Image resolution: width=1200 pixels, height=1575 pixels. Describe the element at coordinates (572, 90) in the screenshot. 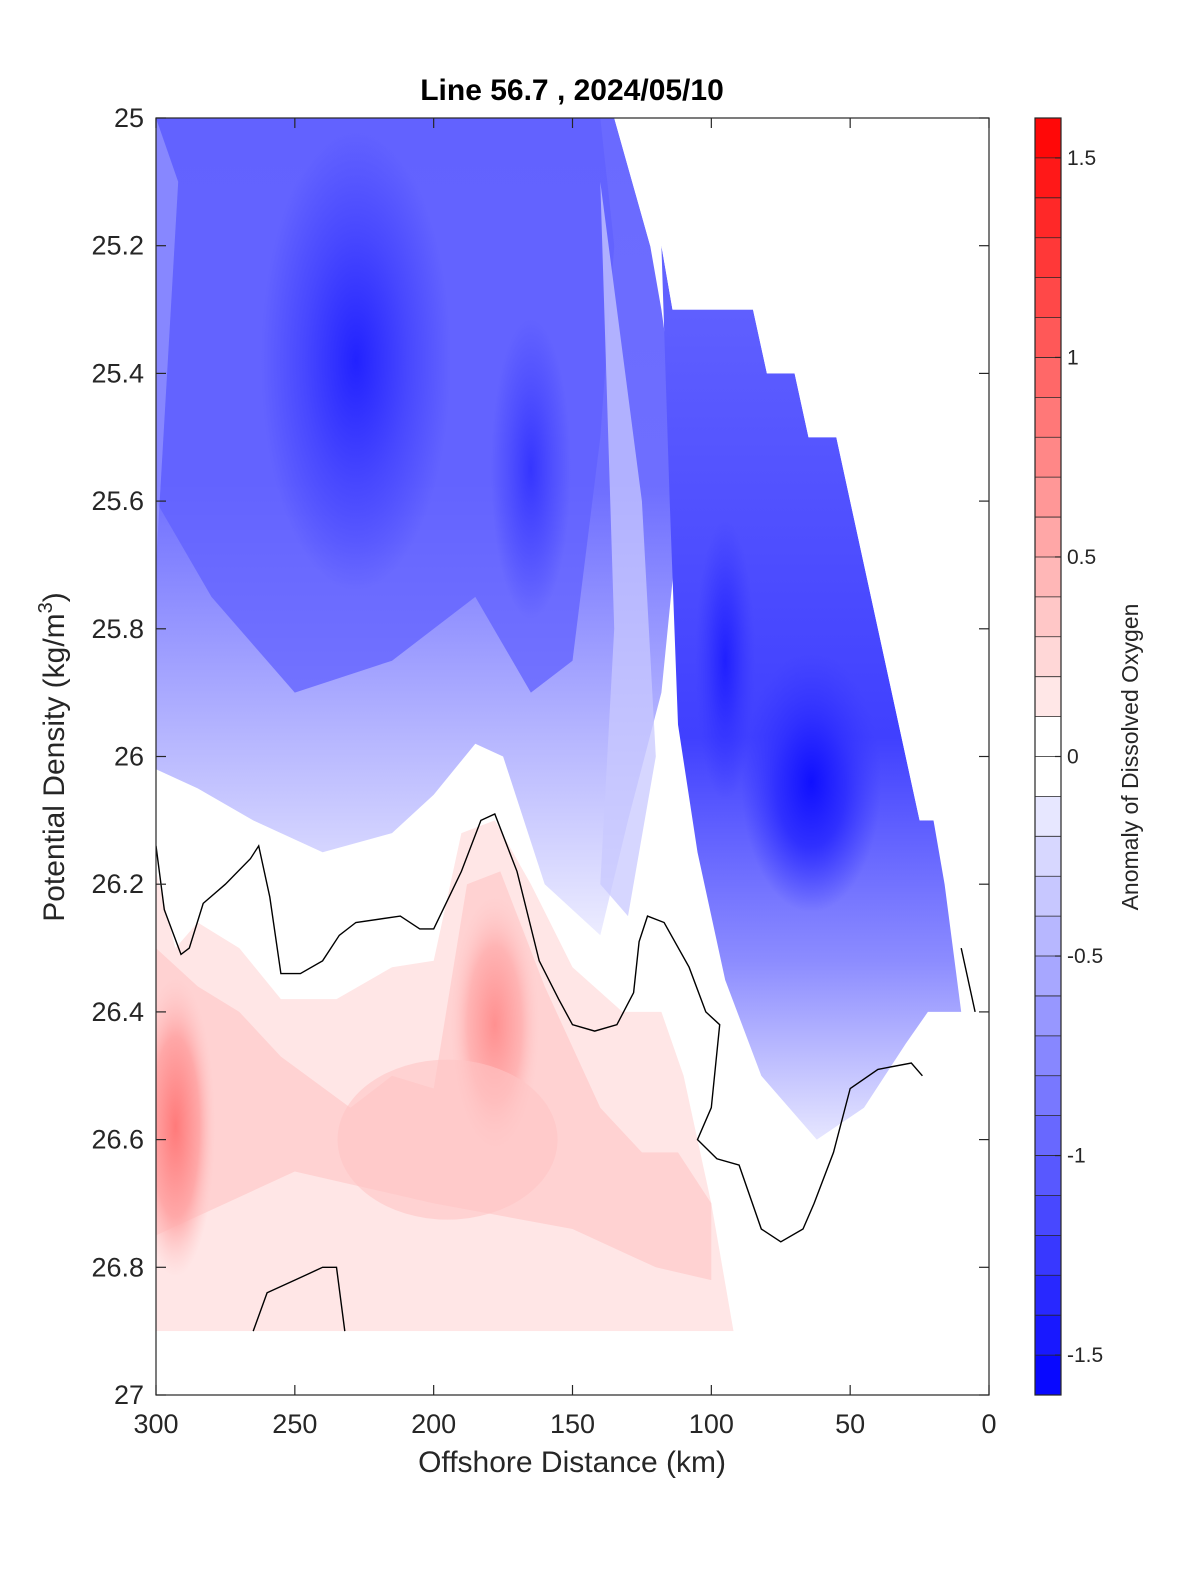

I see `chart-title: Line 56.7 , 2024/05/10` at that location.